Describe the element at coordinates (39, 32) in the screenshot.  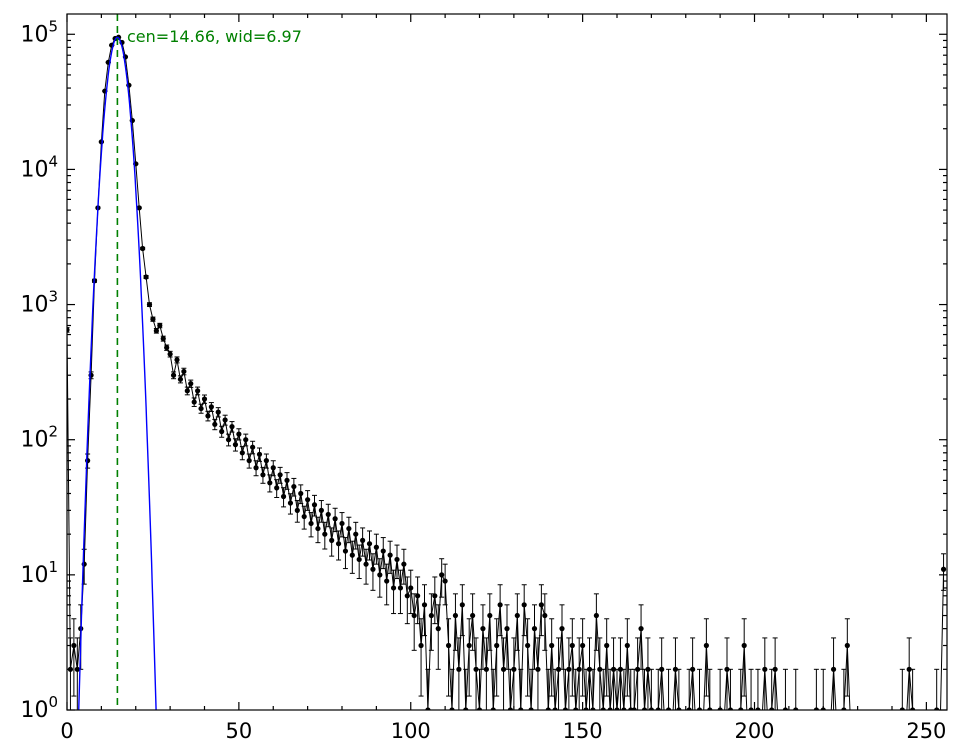
I see `y-tick-label: 10⁵` at that location.